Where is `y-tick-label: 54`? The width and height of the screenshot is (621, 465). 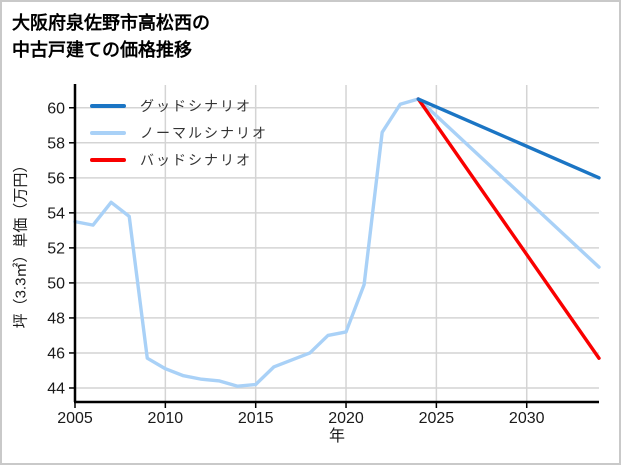
y-tick-label: 54 is located at coordinates (56, 213).